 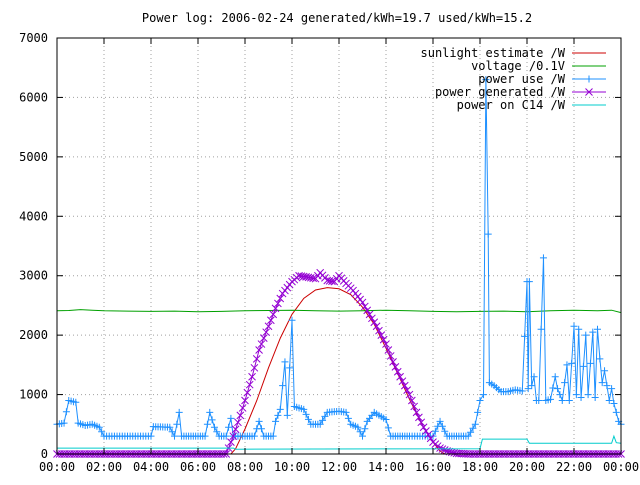 What do you see at coordinates (292, 467) in the screenshot?
I see `x-tick-label: 10:00` at bounding box center [292, 467].